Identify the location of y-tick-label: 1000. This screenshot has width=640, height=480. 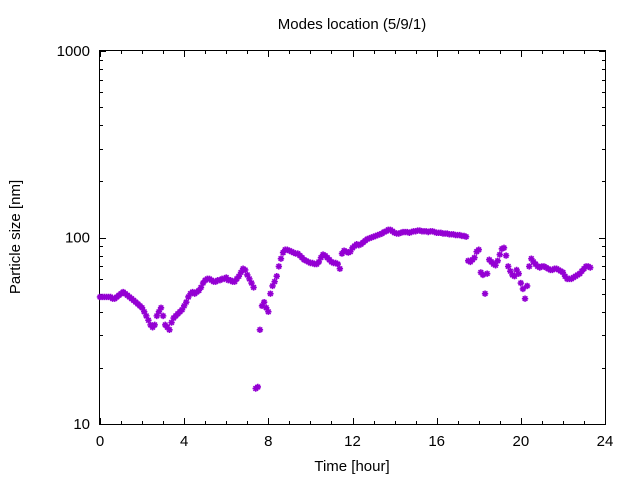
(73, 51).